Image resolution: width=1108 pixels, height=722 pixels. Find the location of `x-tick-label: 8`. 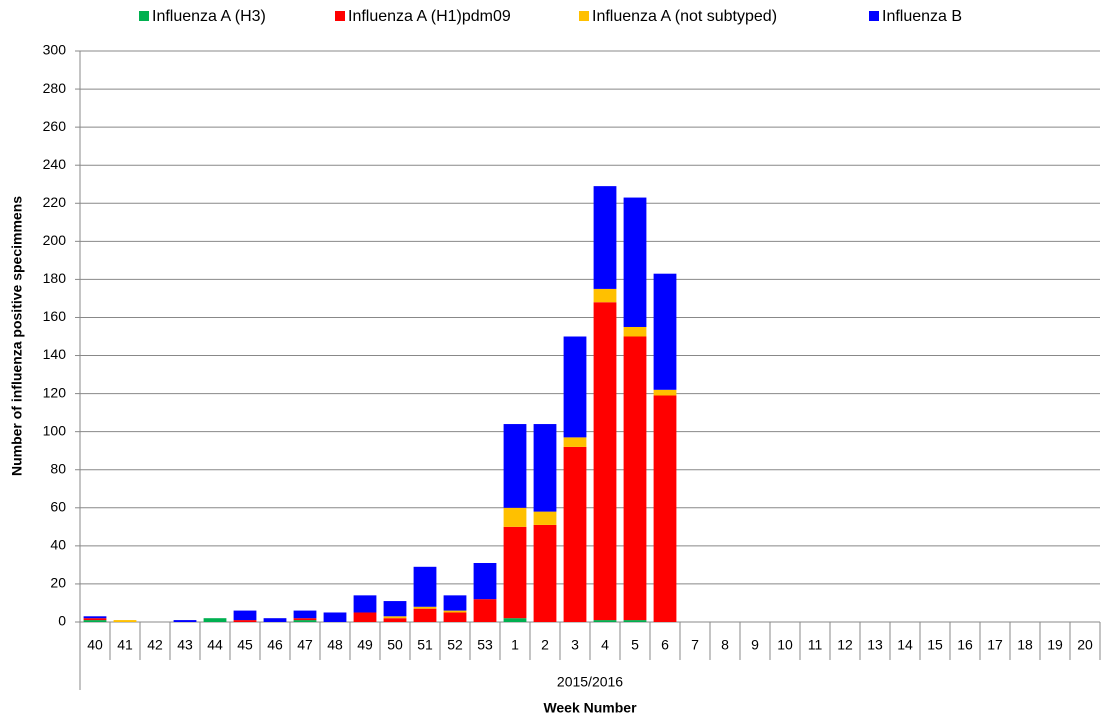

x-tick-label: 8 is located at coordinates (725, 645).